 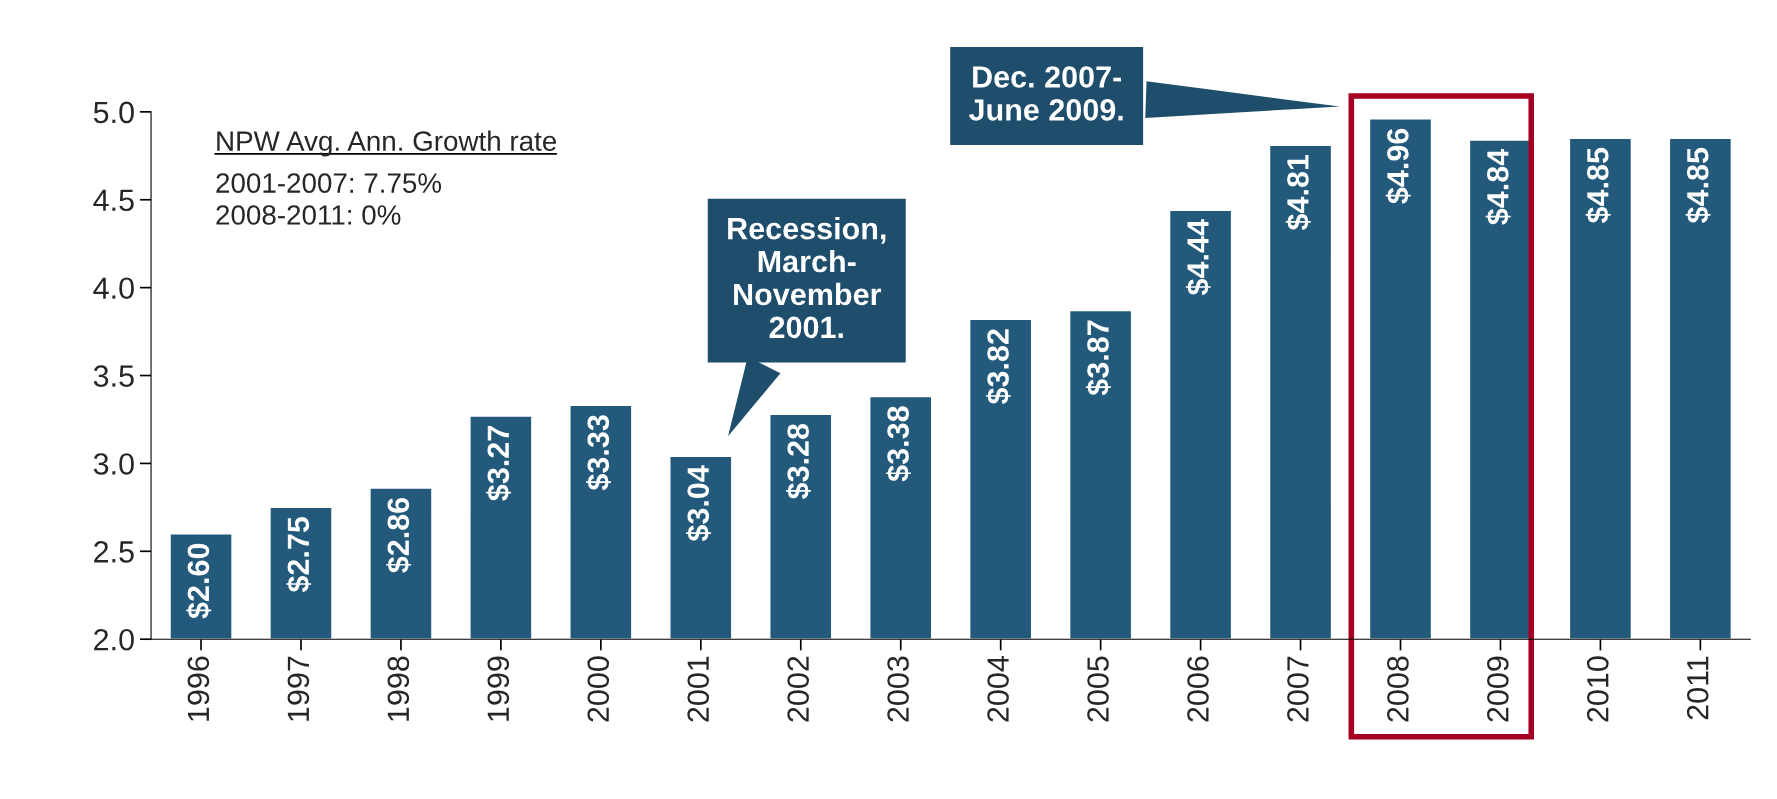 What do you see at coordinates (113, 464) in the screenshot?
I see `y-tick-label: 3.0` at bounding box center [113, 464].